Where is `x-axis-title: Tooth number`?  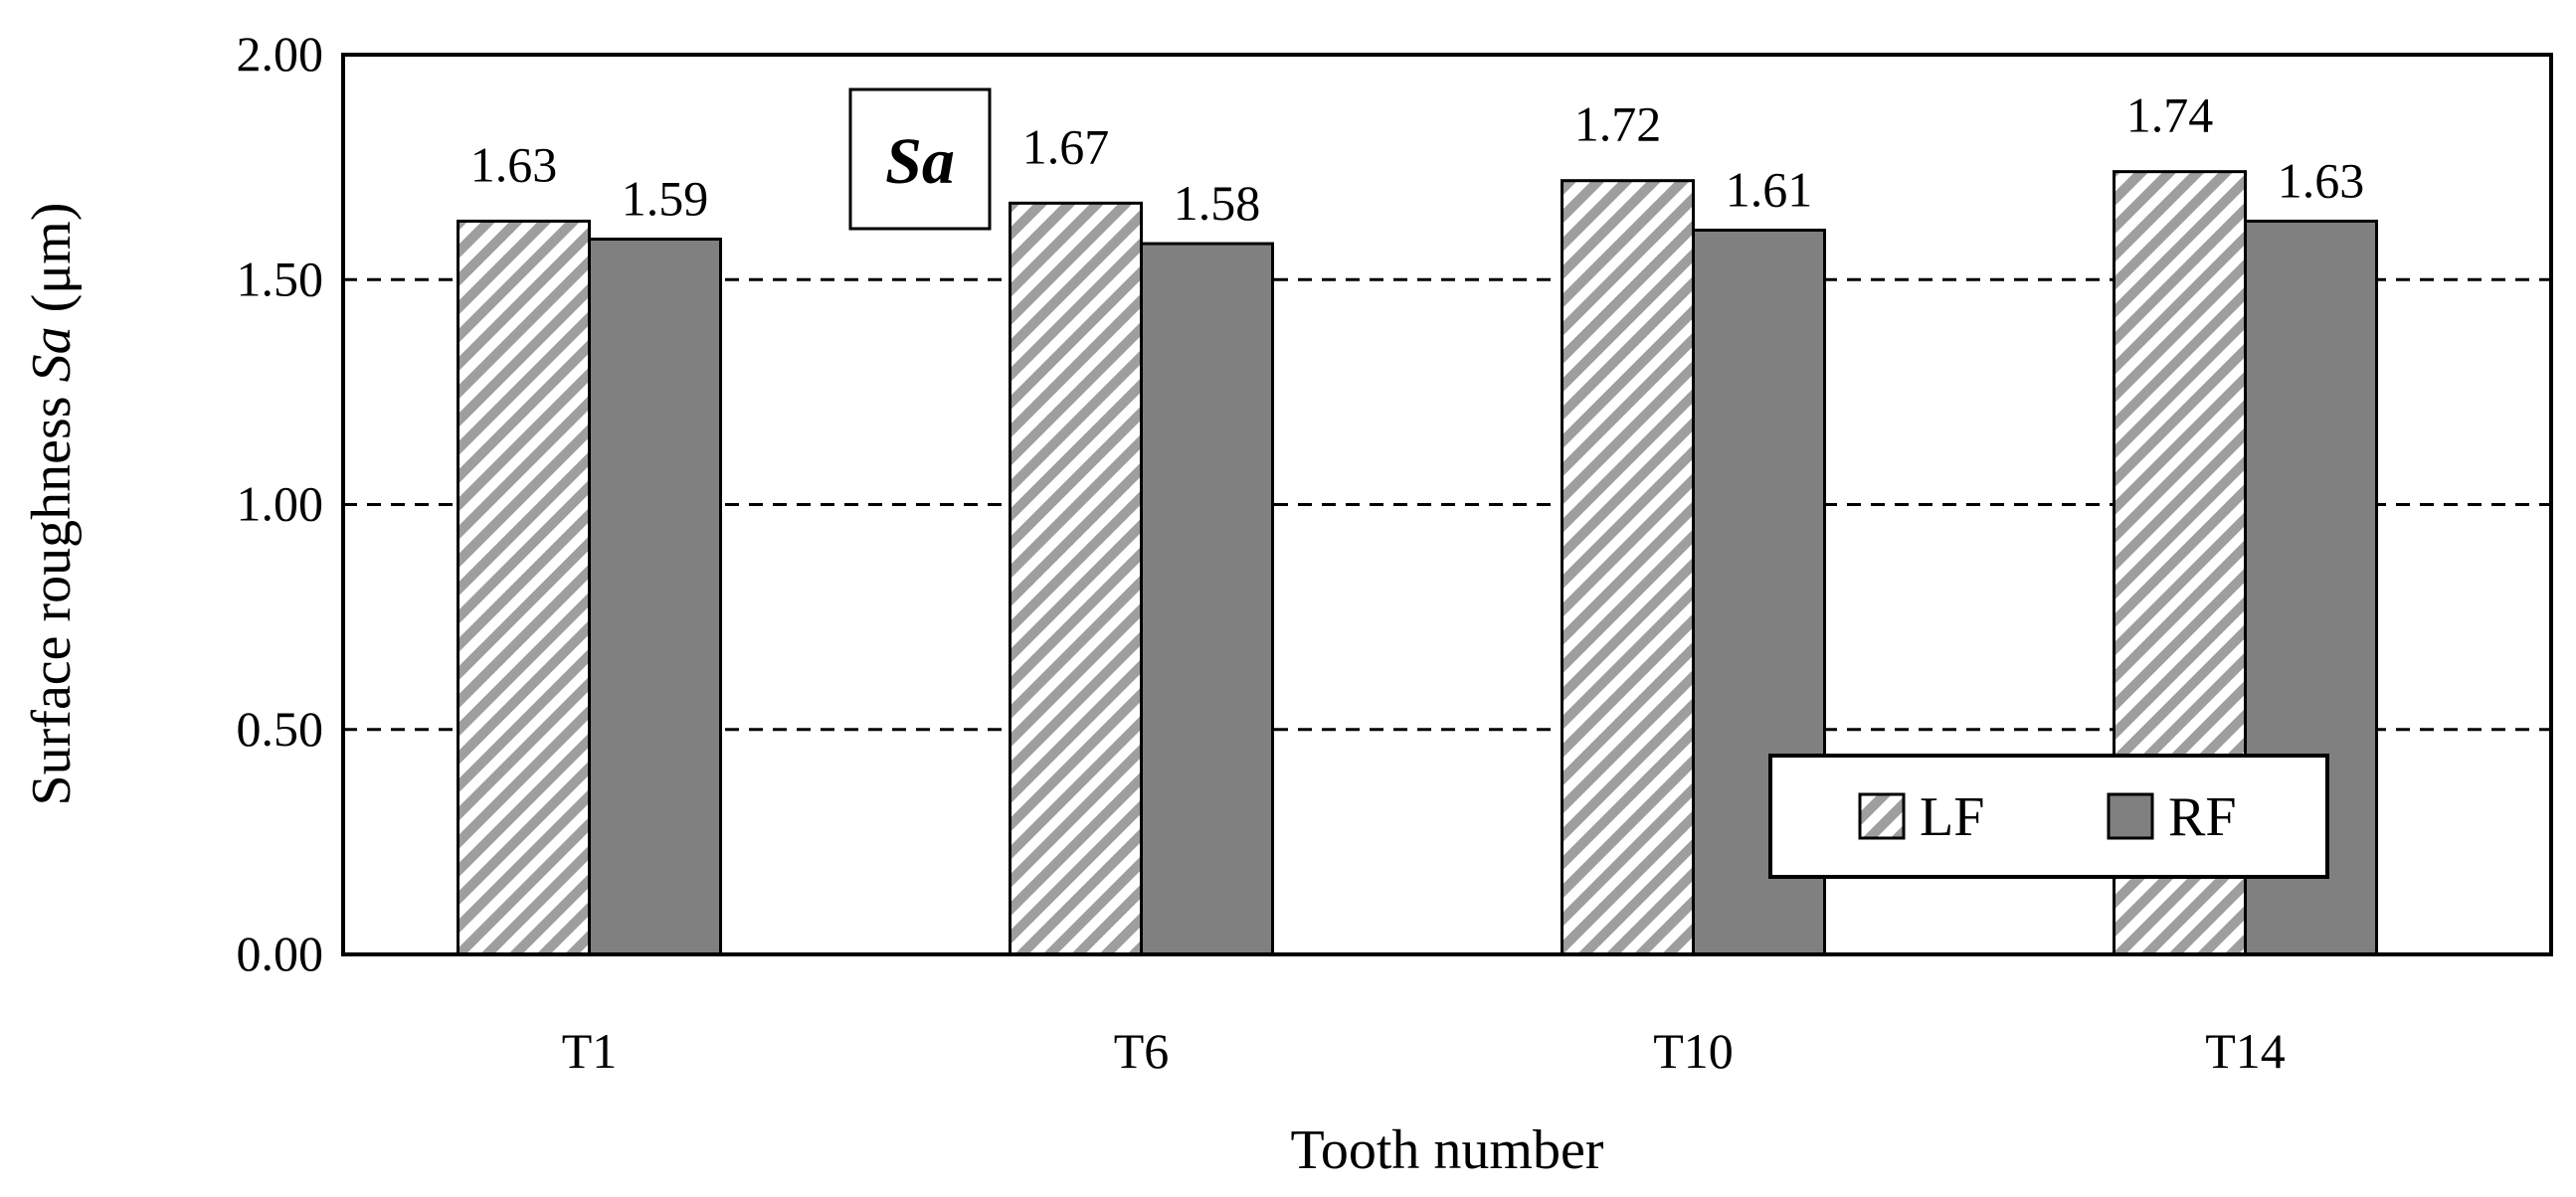
x-axis-title: Tooth number is located at coordinates (1447, 1150).